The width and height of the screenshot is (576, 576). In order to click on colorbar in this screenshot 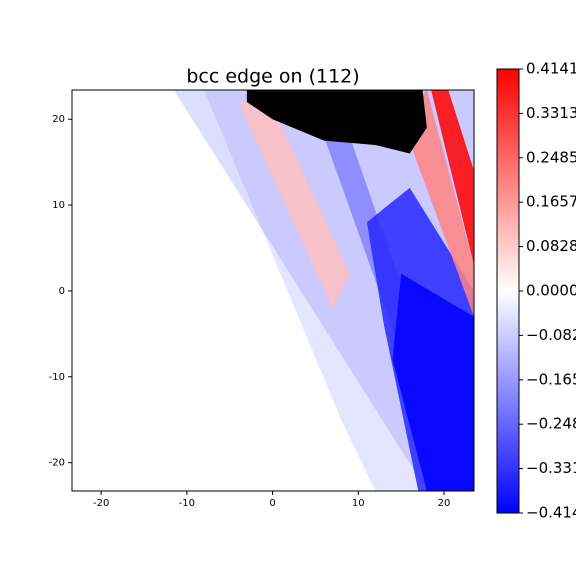, I will do `click(508, 291)`.